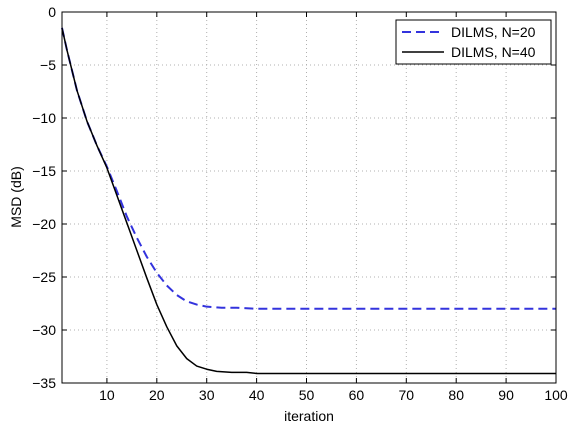  What do you see at coordinates (493, 32) in the screenshot?
I see `legend-label-n20: DILMS, N=20` at bounding box center [493, 32].